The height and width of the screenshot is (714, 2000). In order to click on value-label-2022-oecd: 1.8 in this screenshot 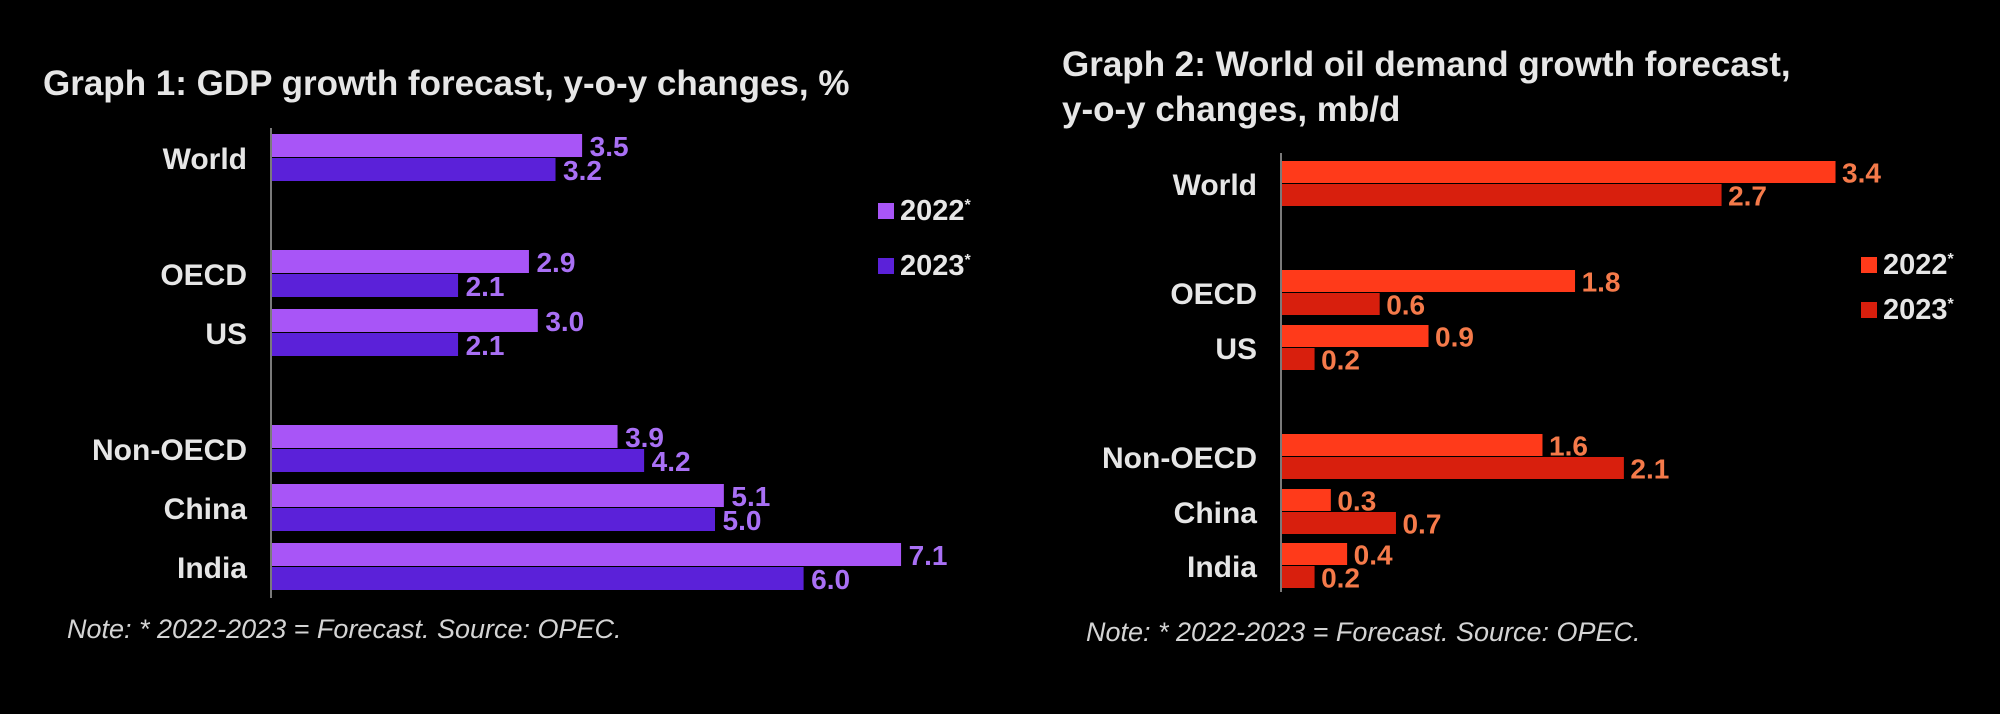, I will do `click(1601, 282)`.